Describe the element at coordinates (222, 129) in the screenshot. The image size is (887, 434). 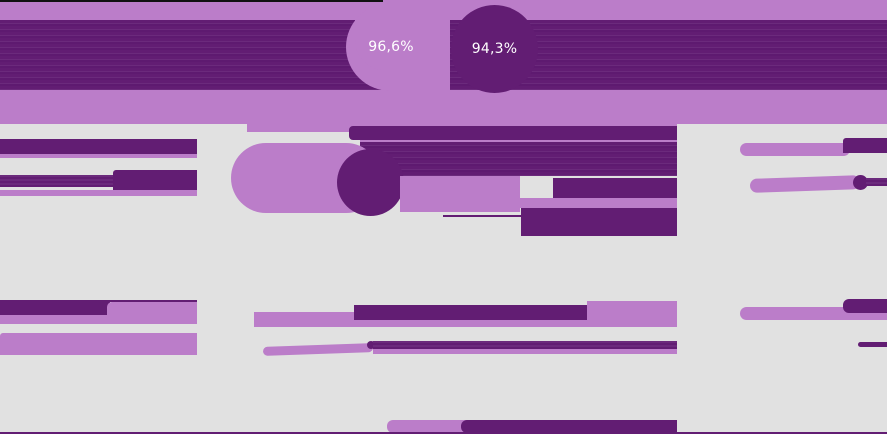
I see `mid-panel-notch` at that location.